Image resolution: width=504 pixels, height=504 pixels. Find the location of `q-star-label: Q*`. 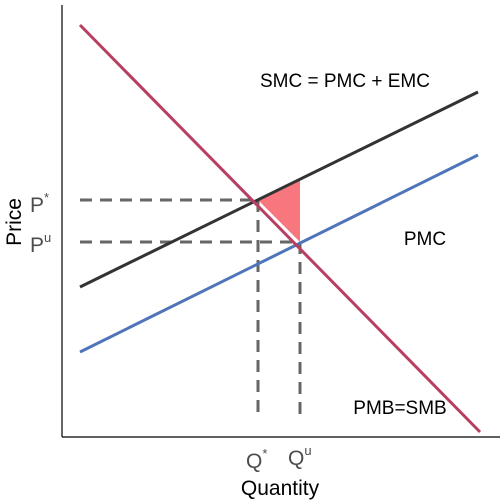

q-star-label: Q* is located at coordinates (256, 459).